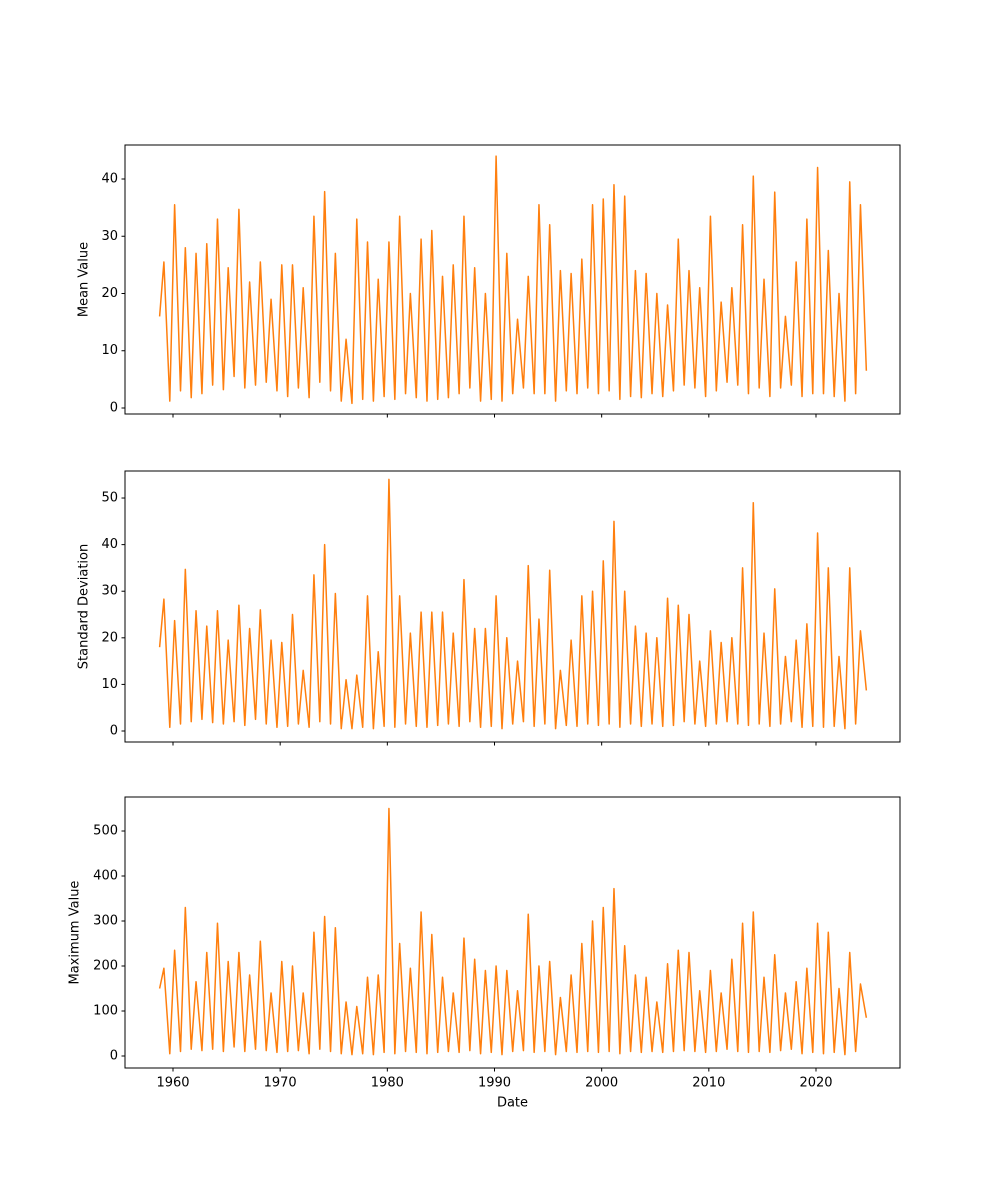 This screenshot has height=1200, width=1000. I want to click on x-tick-label: 2000, so click(601, 1083).